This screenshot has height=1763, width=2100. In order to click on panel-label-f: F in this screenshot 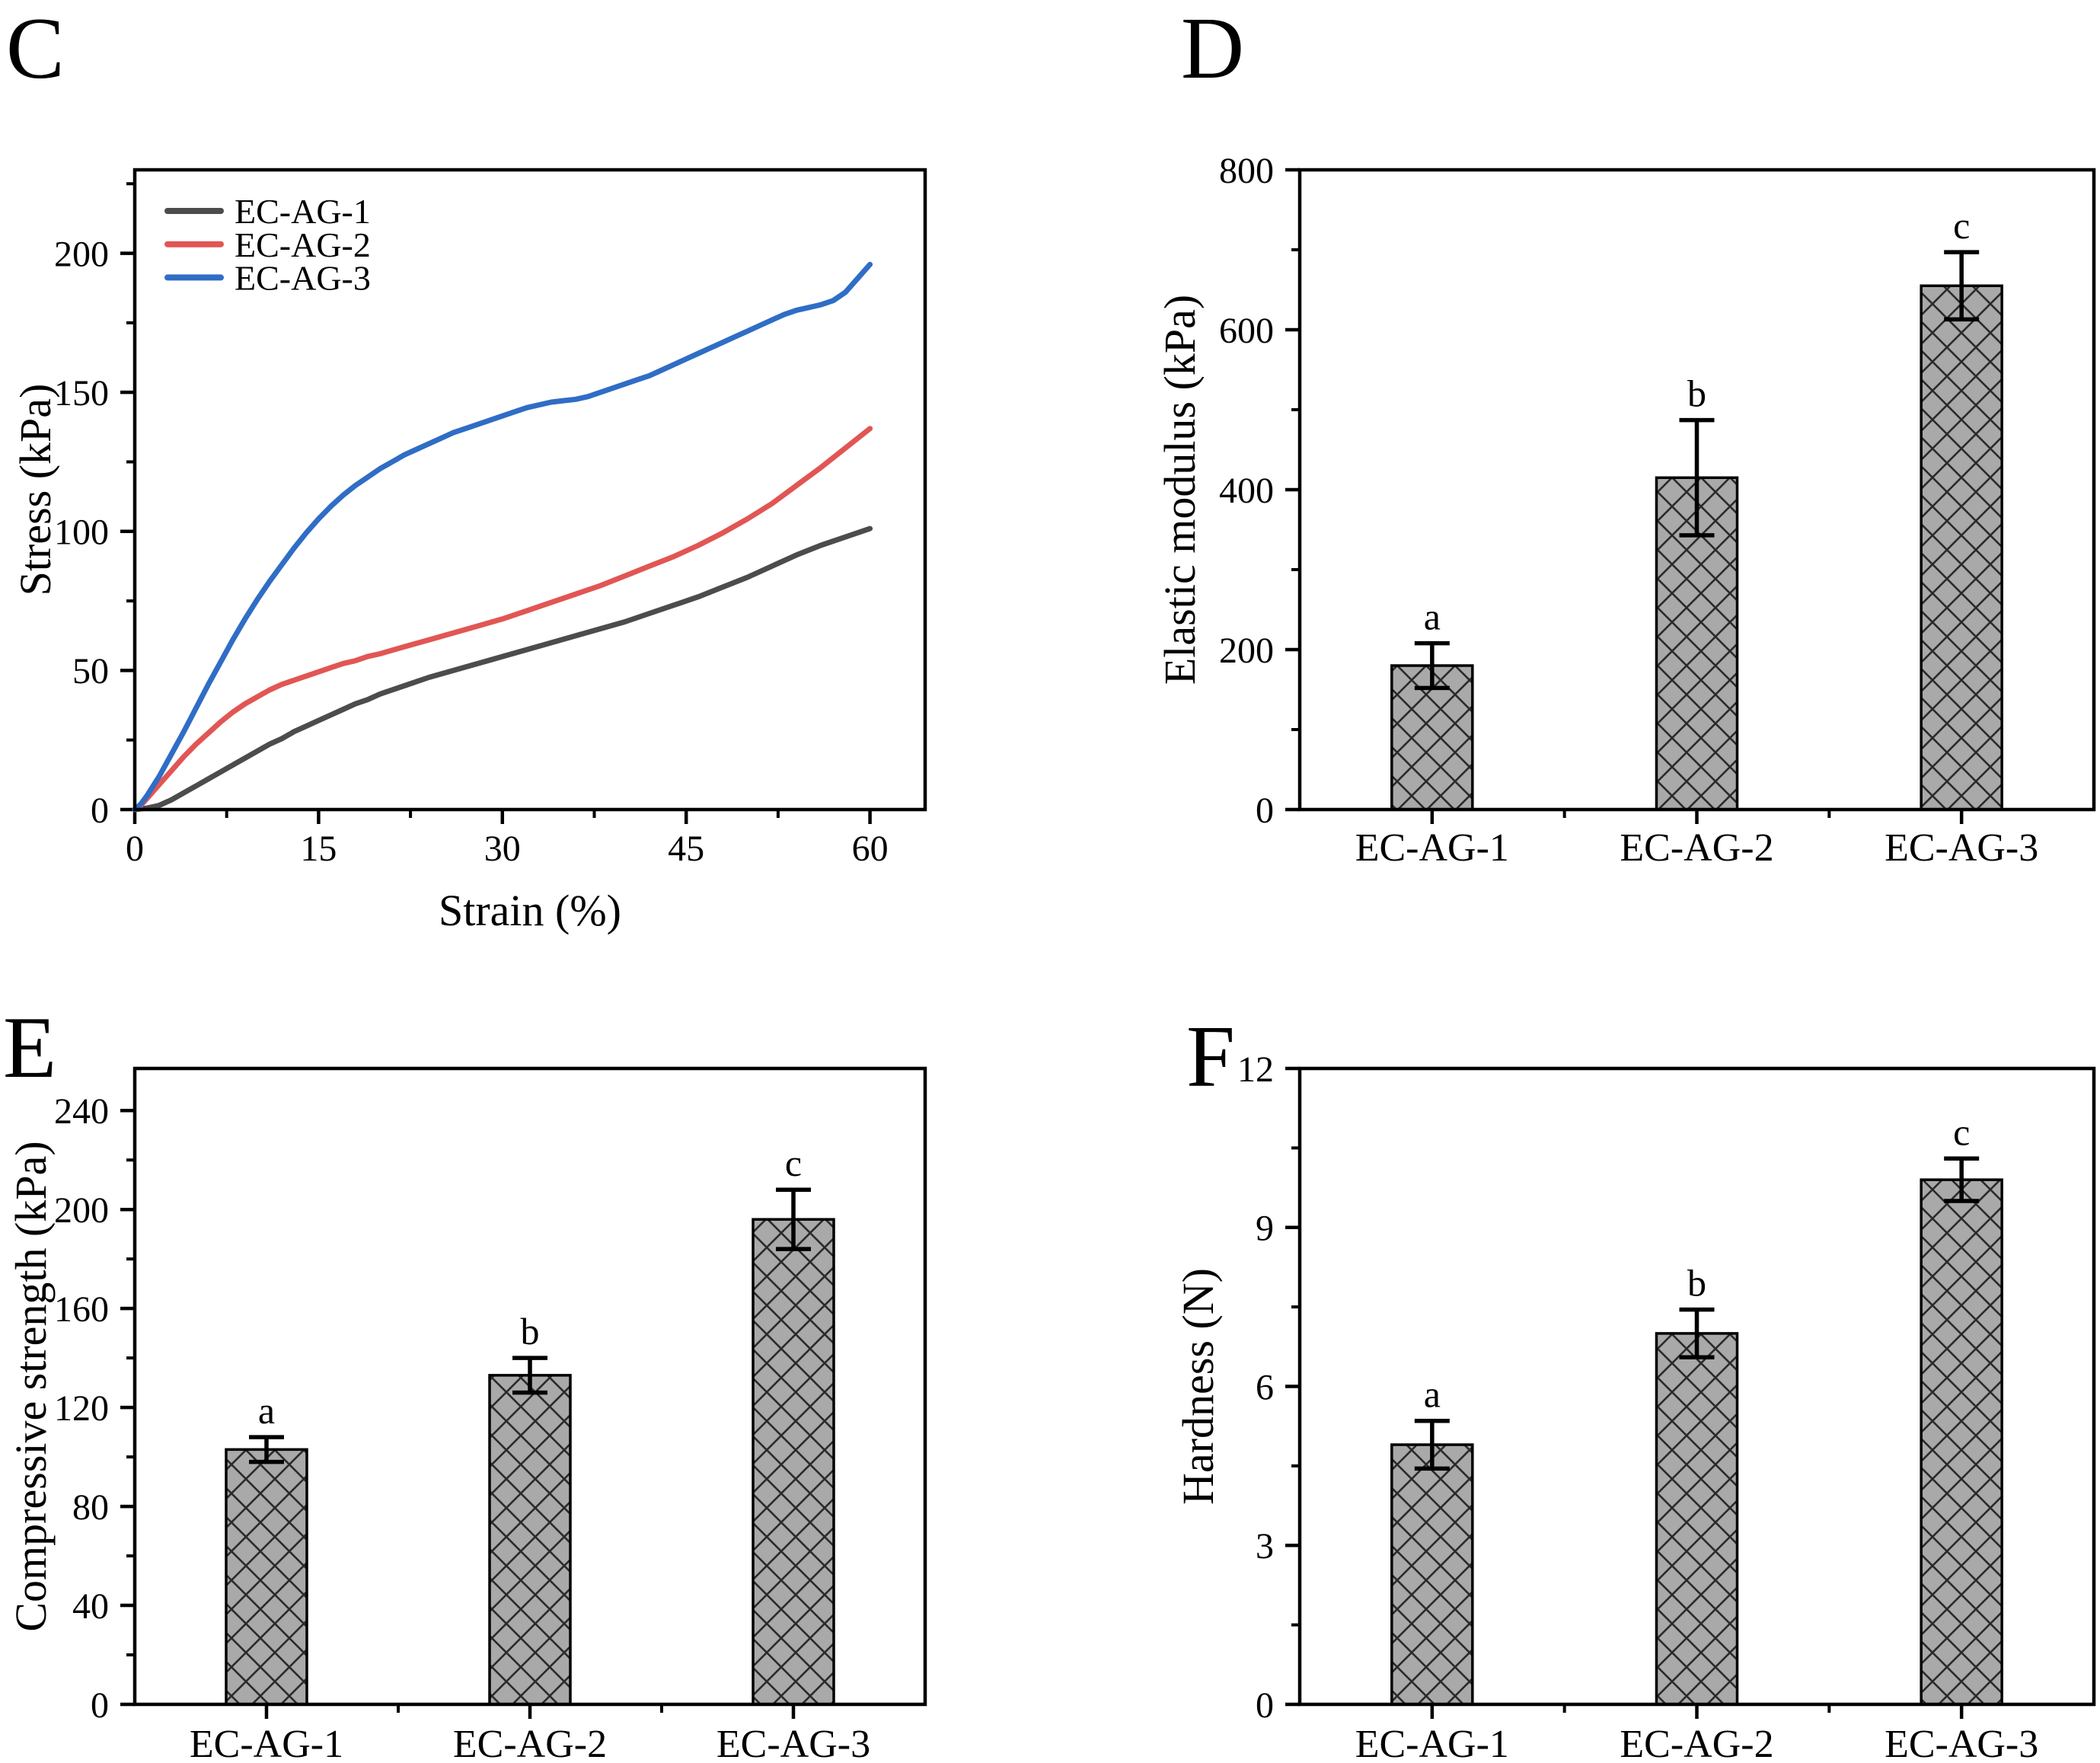, I will do `click(1210, 1056)`.